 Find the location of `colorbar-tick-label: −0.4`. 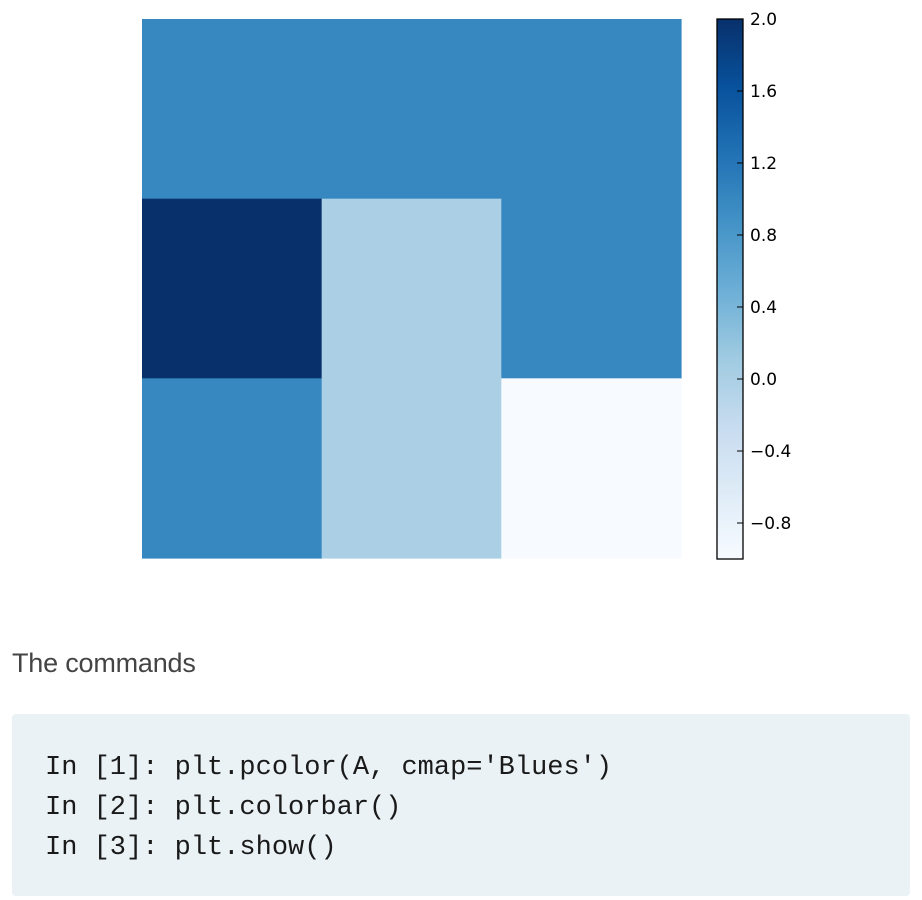

colorbar-tick-label: −0.4 is located at coordinates (770, 452).